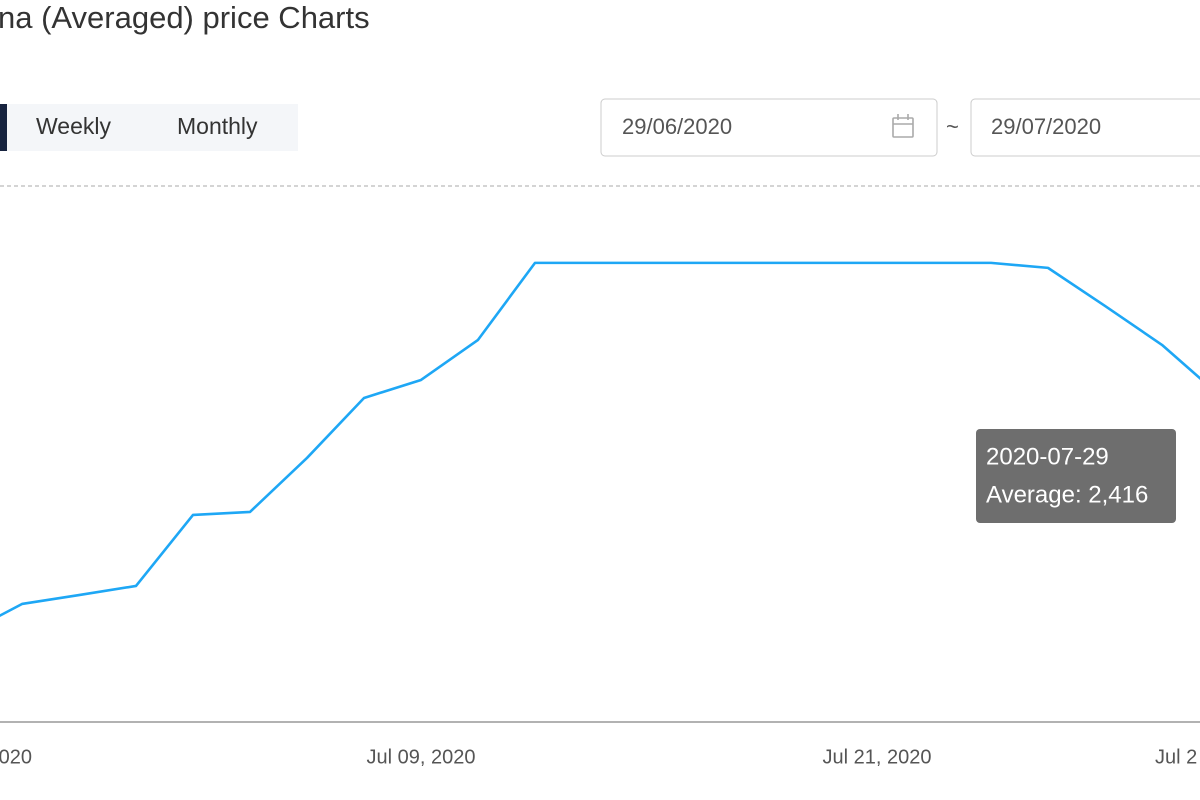 The width and height of the screenshot is (1200, 800). What do you see at coordinates (877, 757) in the screenshot?
I see `x-tick-label: Jul 21, 2020` at bounding box center [877, 757].